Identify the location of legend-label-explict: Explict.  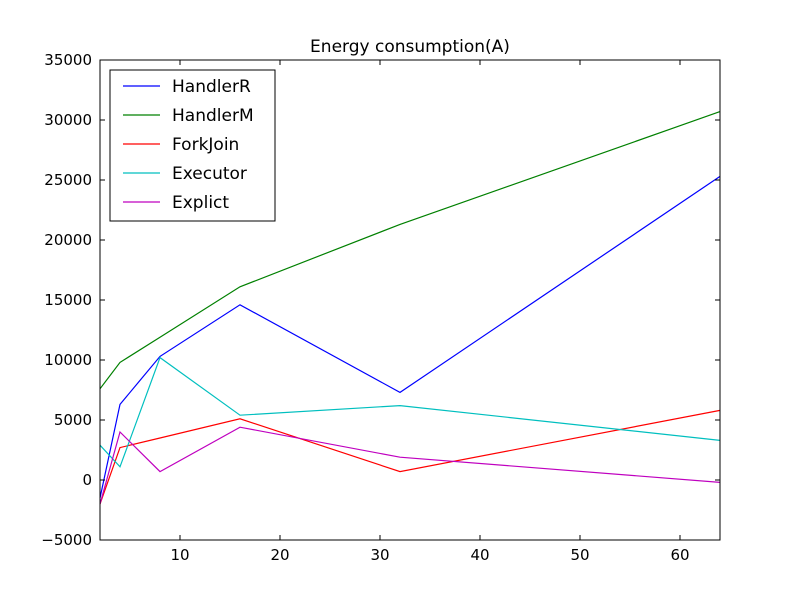
(200, 203).